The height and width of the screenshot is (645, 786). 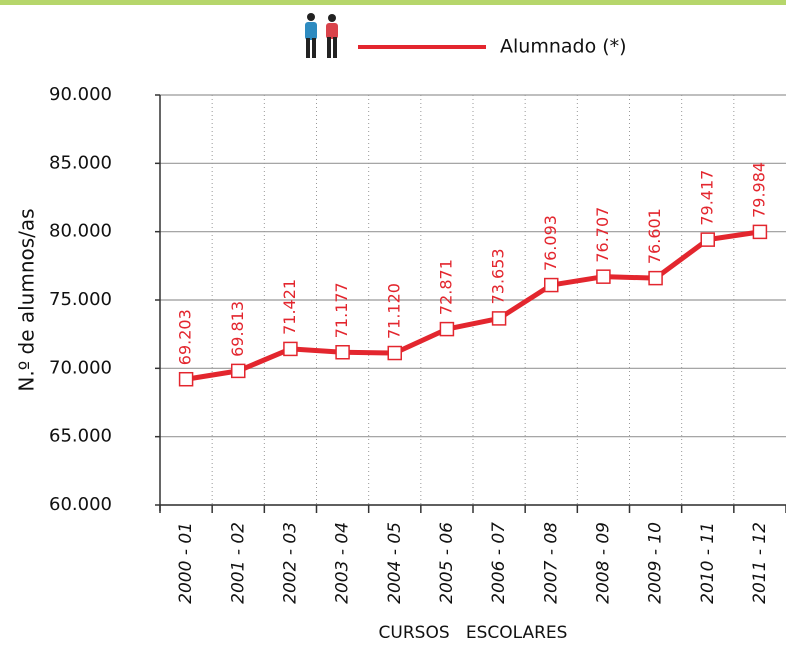 What do you see at coordinates (290, 563) in the screenshot?
I see `x-tick-label: 2002 - 03` at bounding box center [290, 563].